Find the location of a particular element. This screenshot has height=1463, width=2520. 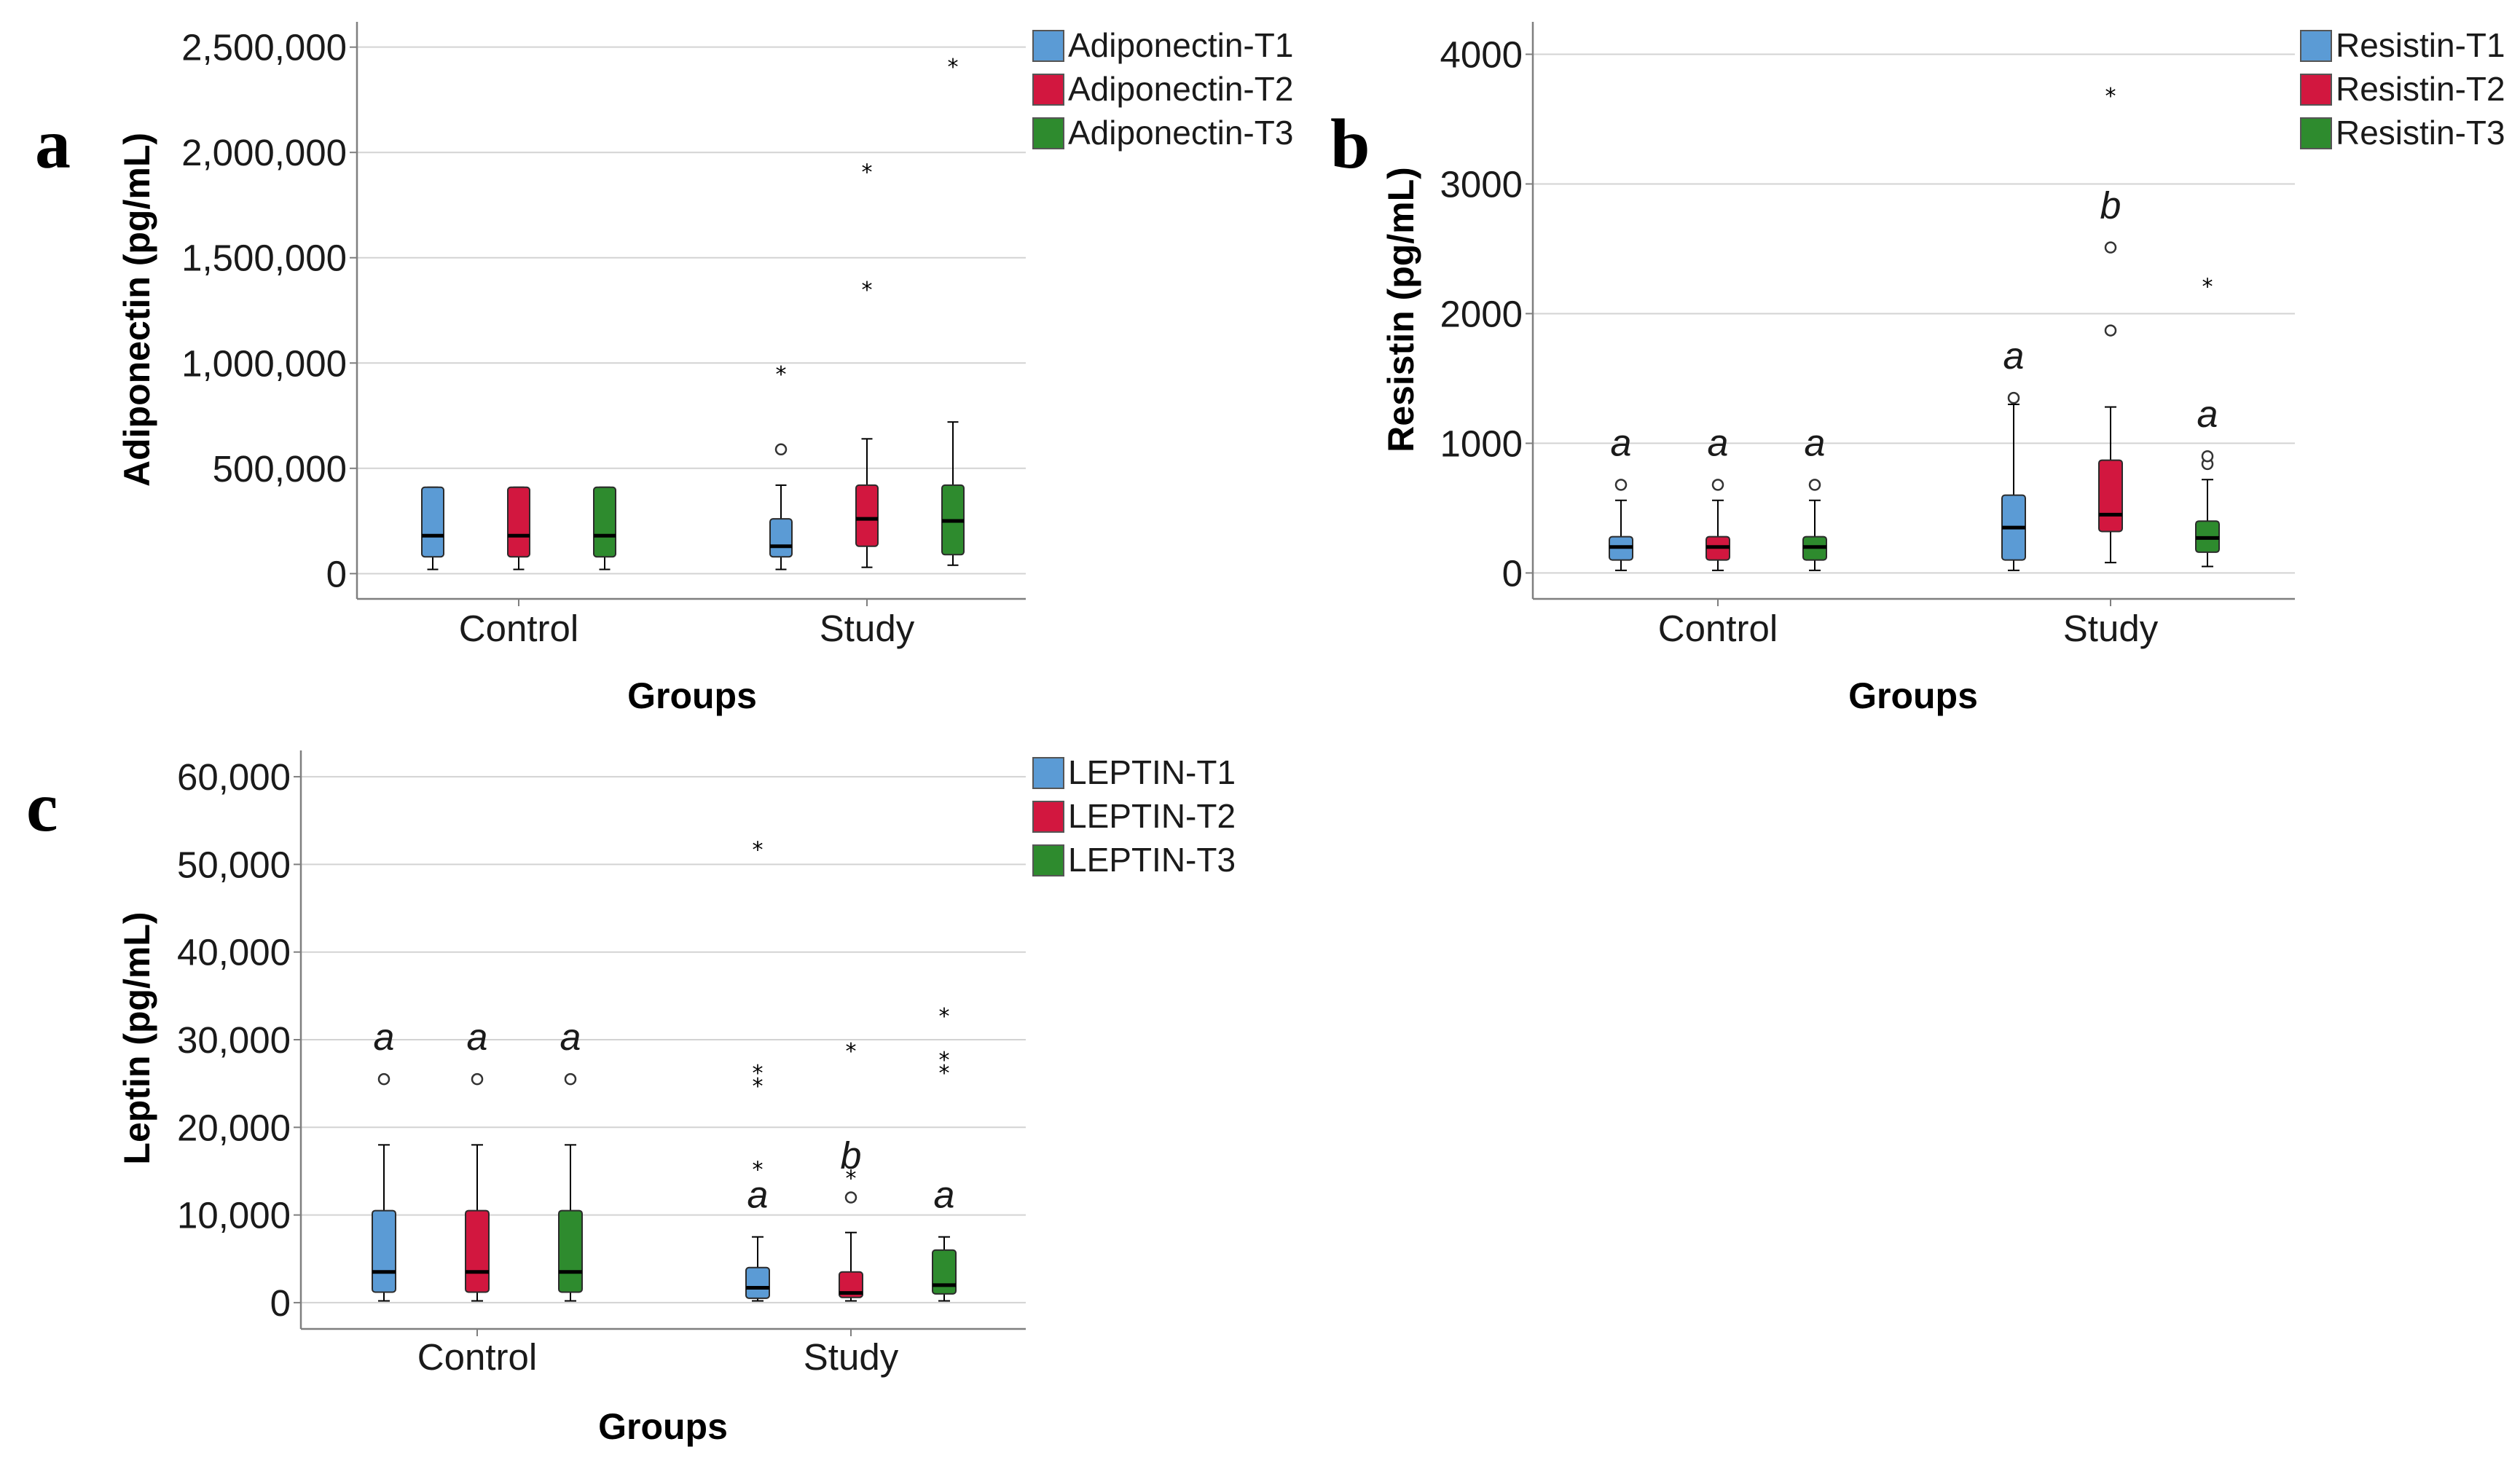

box-study-t2: ** is located at coordinates (867, 364).